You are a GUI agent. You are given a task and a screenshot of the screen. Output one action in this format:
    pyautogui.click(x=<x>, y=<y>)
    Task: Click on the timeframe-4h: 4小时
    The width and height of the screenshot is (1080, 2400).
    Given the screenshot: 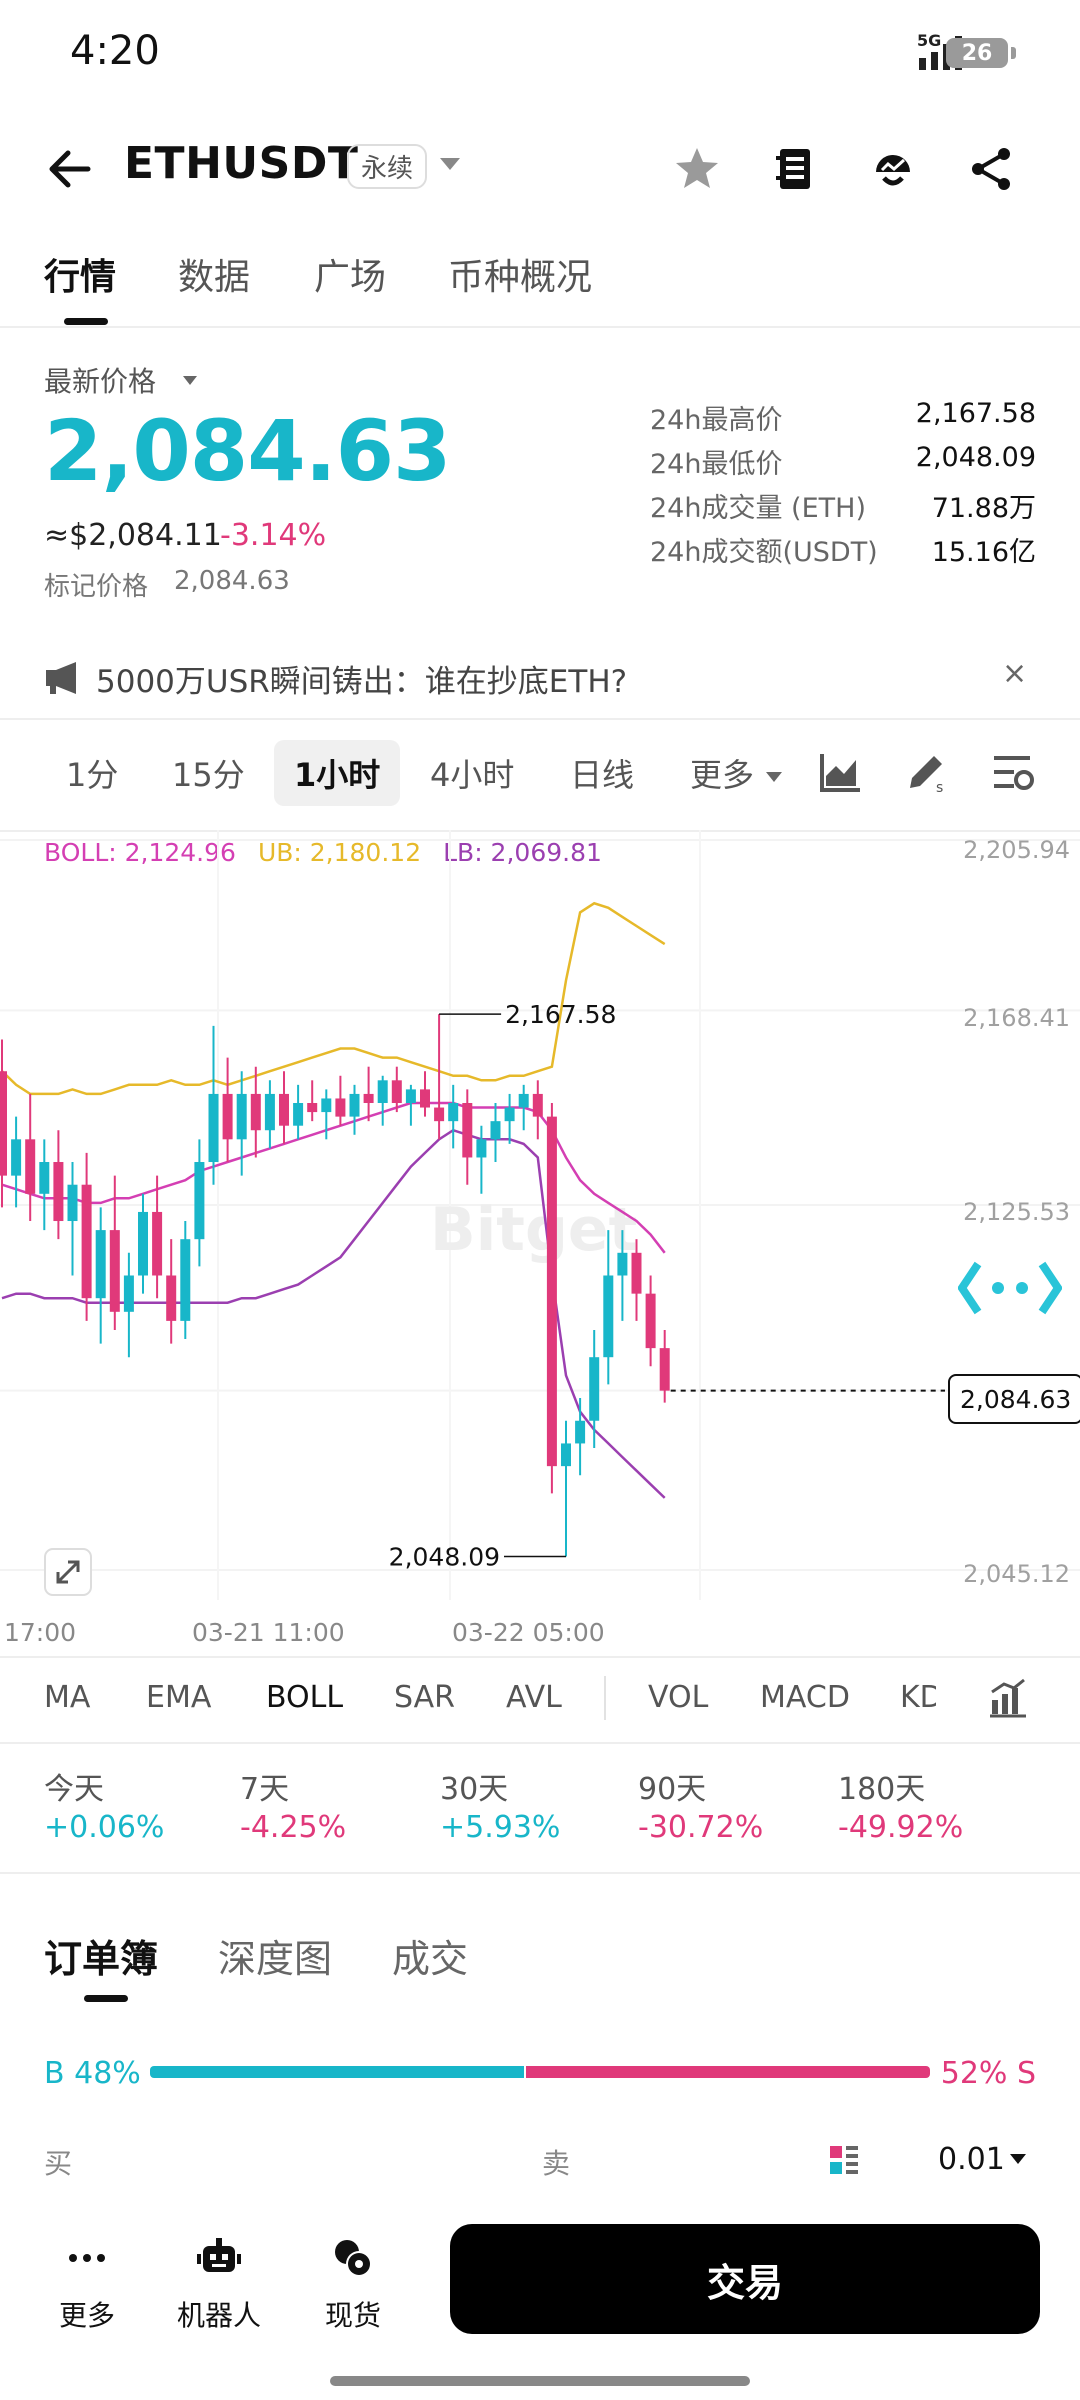 What is the action you would take?
    pyautogui.click(x=472, y=775)
    